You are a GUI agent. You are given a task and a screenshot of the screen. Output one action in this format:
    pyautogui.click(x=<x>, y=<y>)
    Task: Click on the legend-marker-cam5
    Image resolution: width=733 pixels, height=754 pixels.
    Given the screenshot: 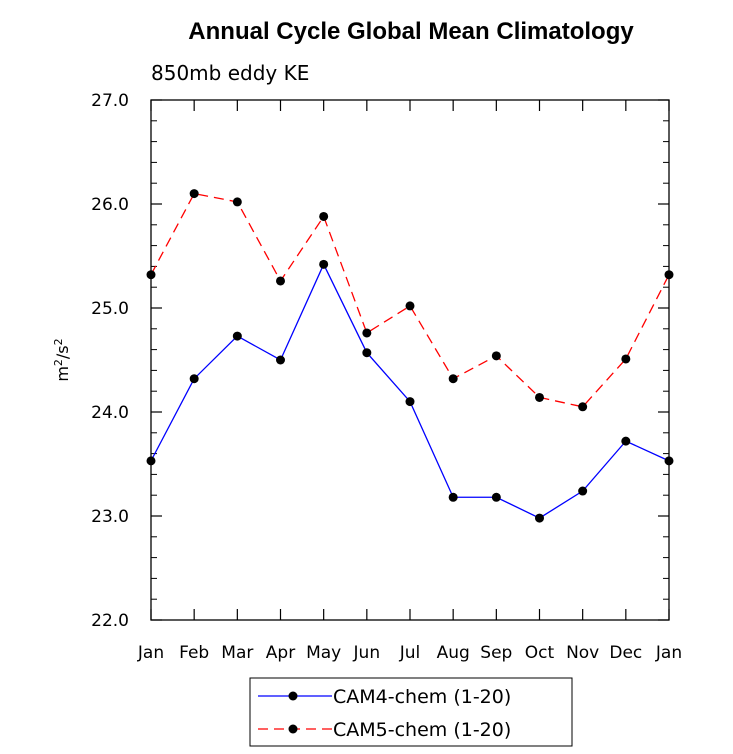 What is the action you would take?
    pyautogui.click(x=293, y=729)
    